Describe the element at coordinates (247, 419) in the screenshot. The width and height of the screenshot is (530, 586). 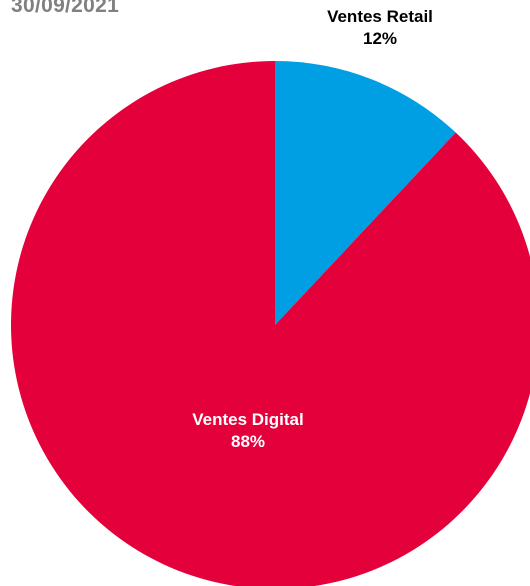
I see `slice-label-name: Ventes Digital` at that location.